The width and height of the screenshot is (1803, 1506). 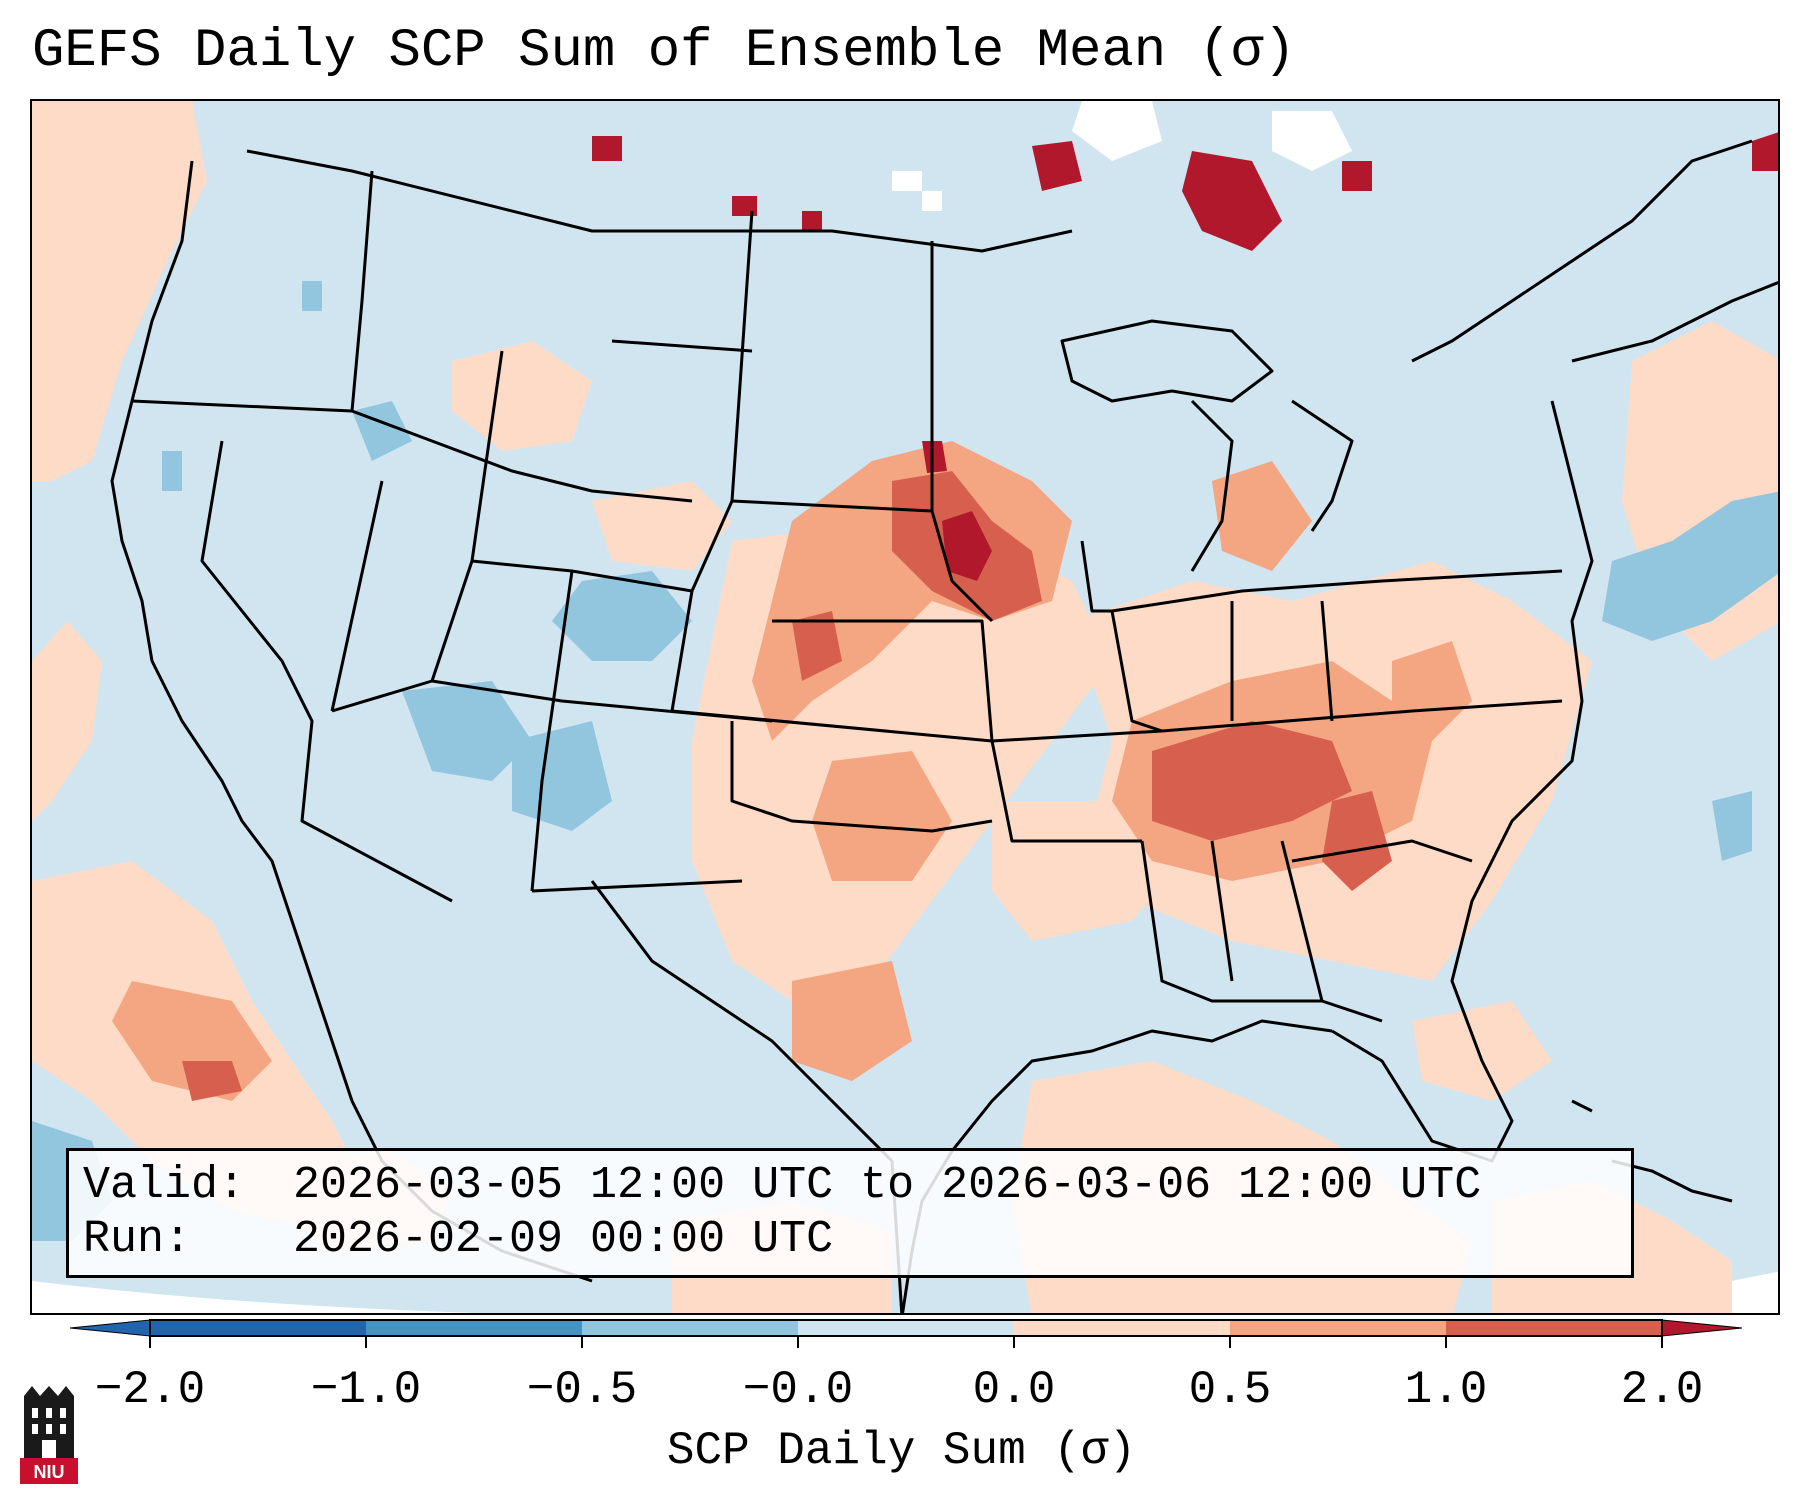 I want to click on colorbar, so click(x=906, y=1333).